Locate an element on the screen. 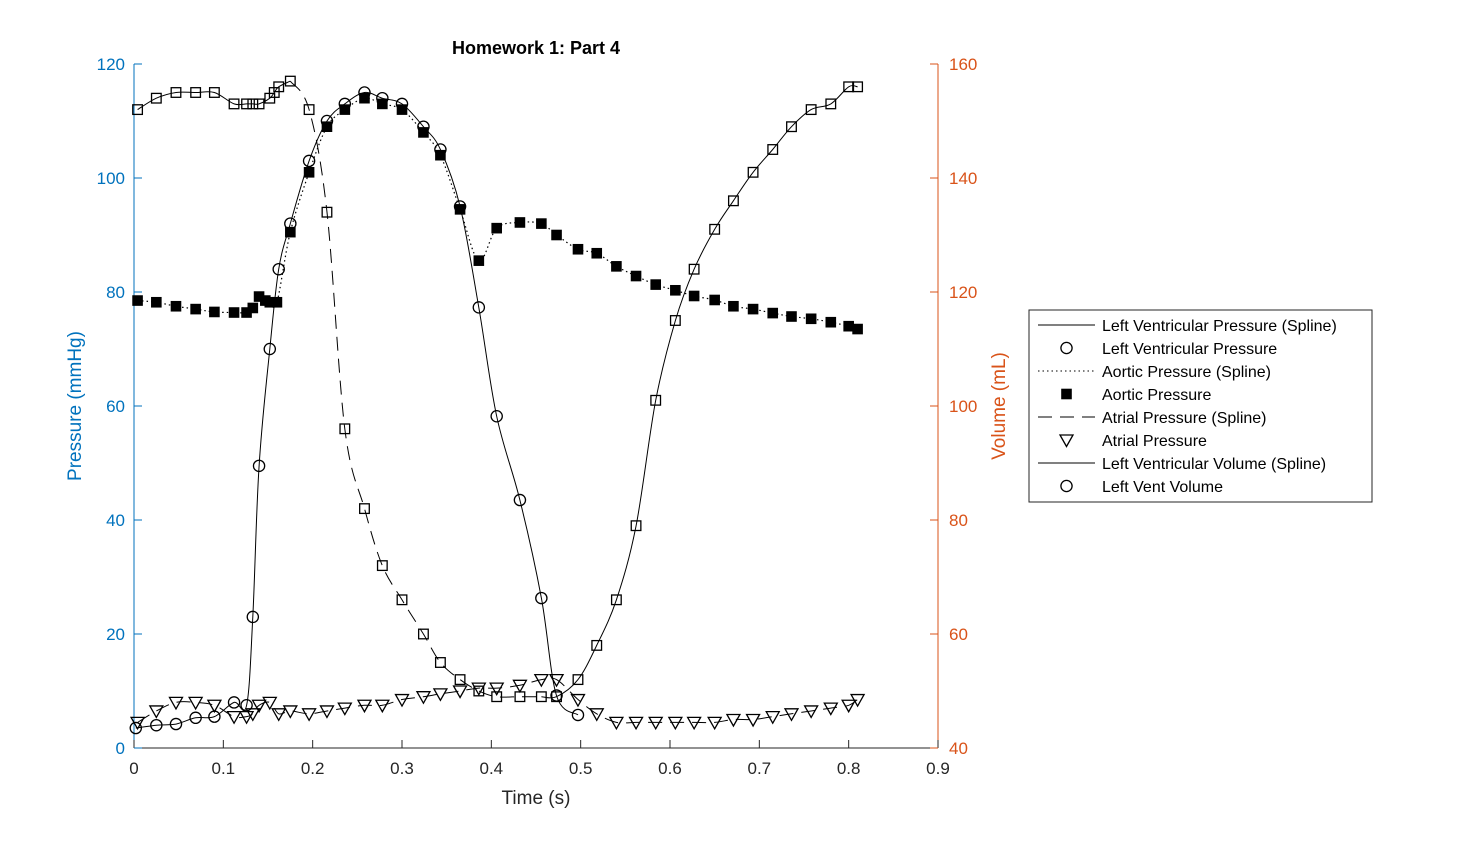  right-y-tick-label: 80 is located at coordinates (958, 520).